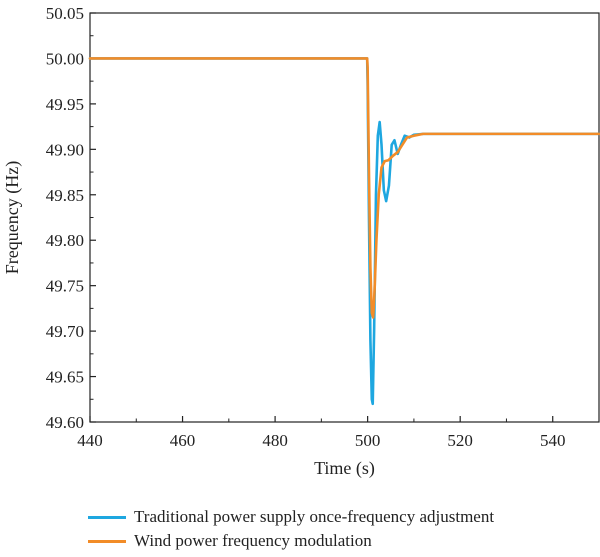 The height and width of the screenshot is (557, 600). What do you see at coordinates (65, 240) in the screenshot?
I see `y-tick-label: 49.80` at bounding box center [65, 240].